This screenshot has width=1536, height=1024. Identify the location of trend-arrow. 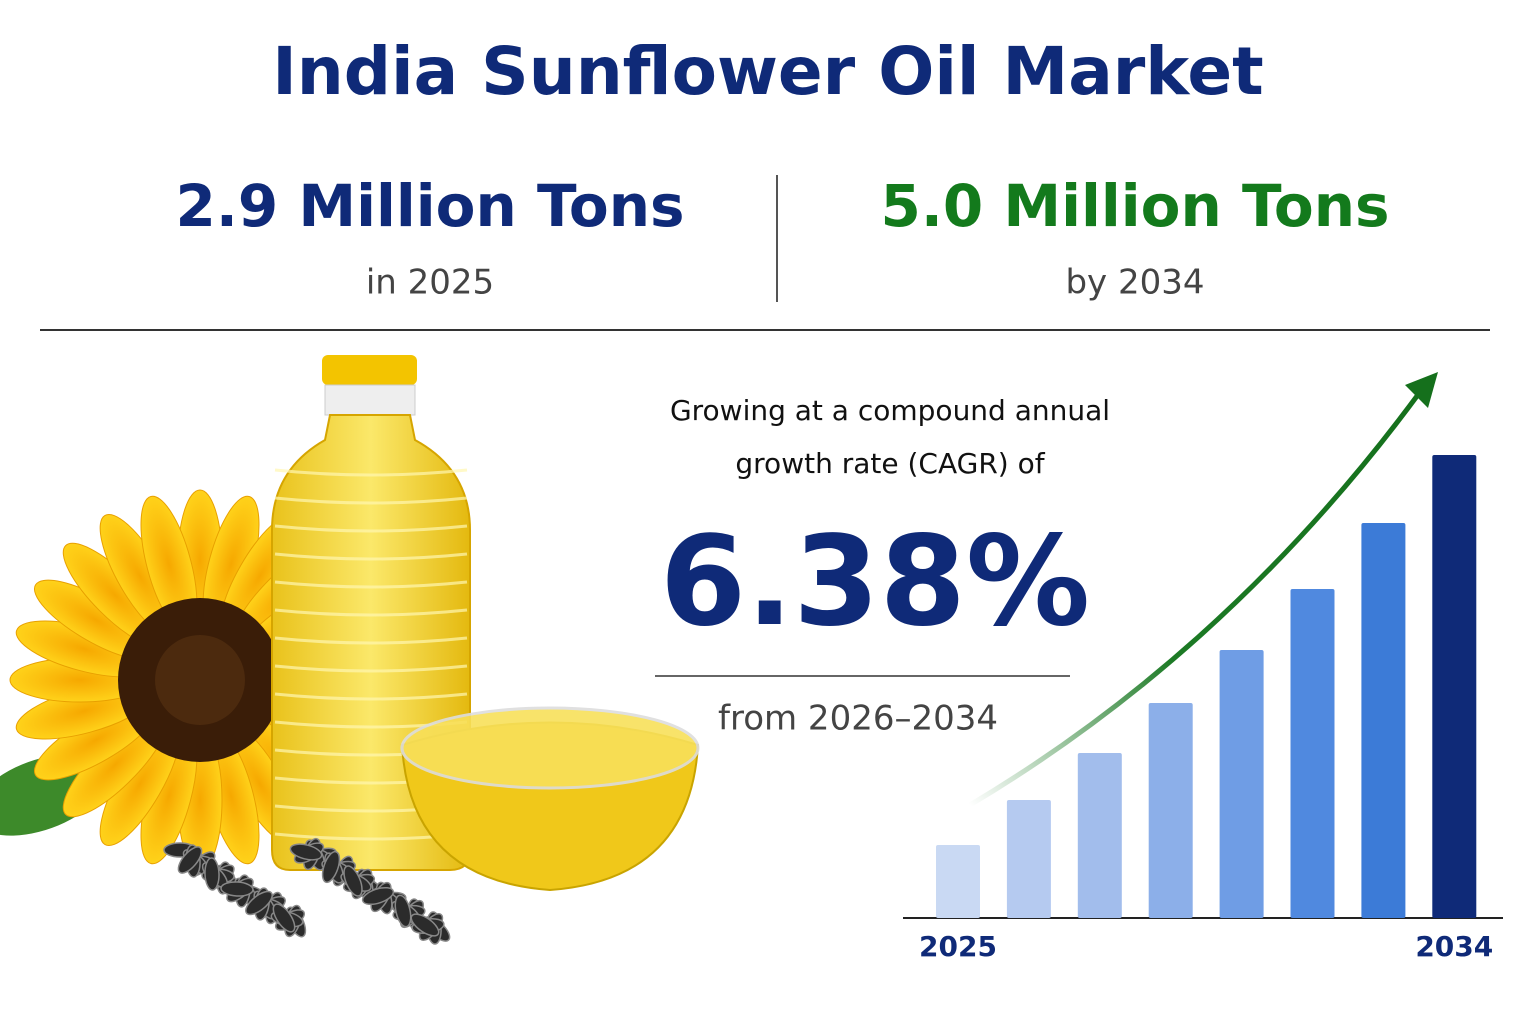
(1195, 599).